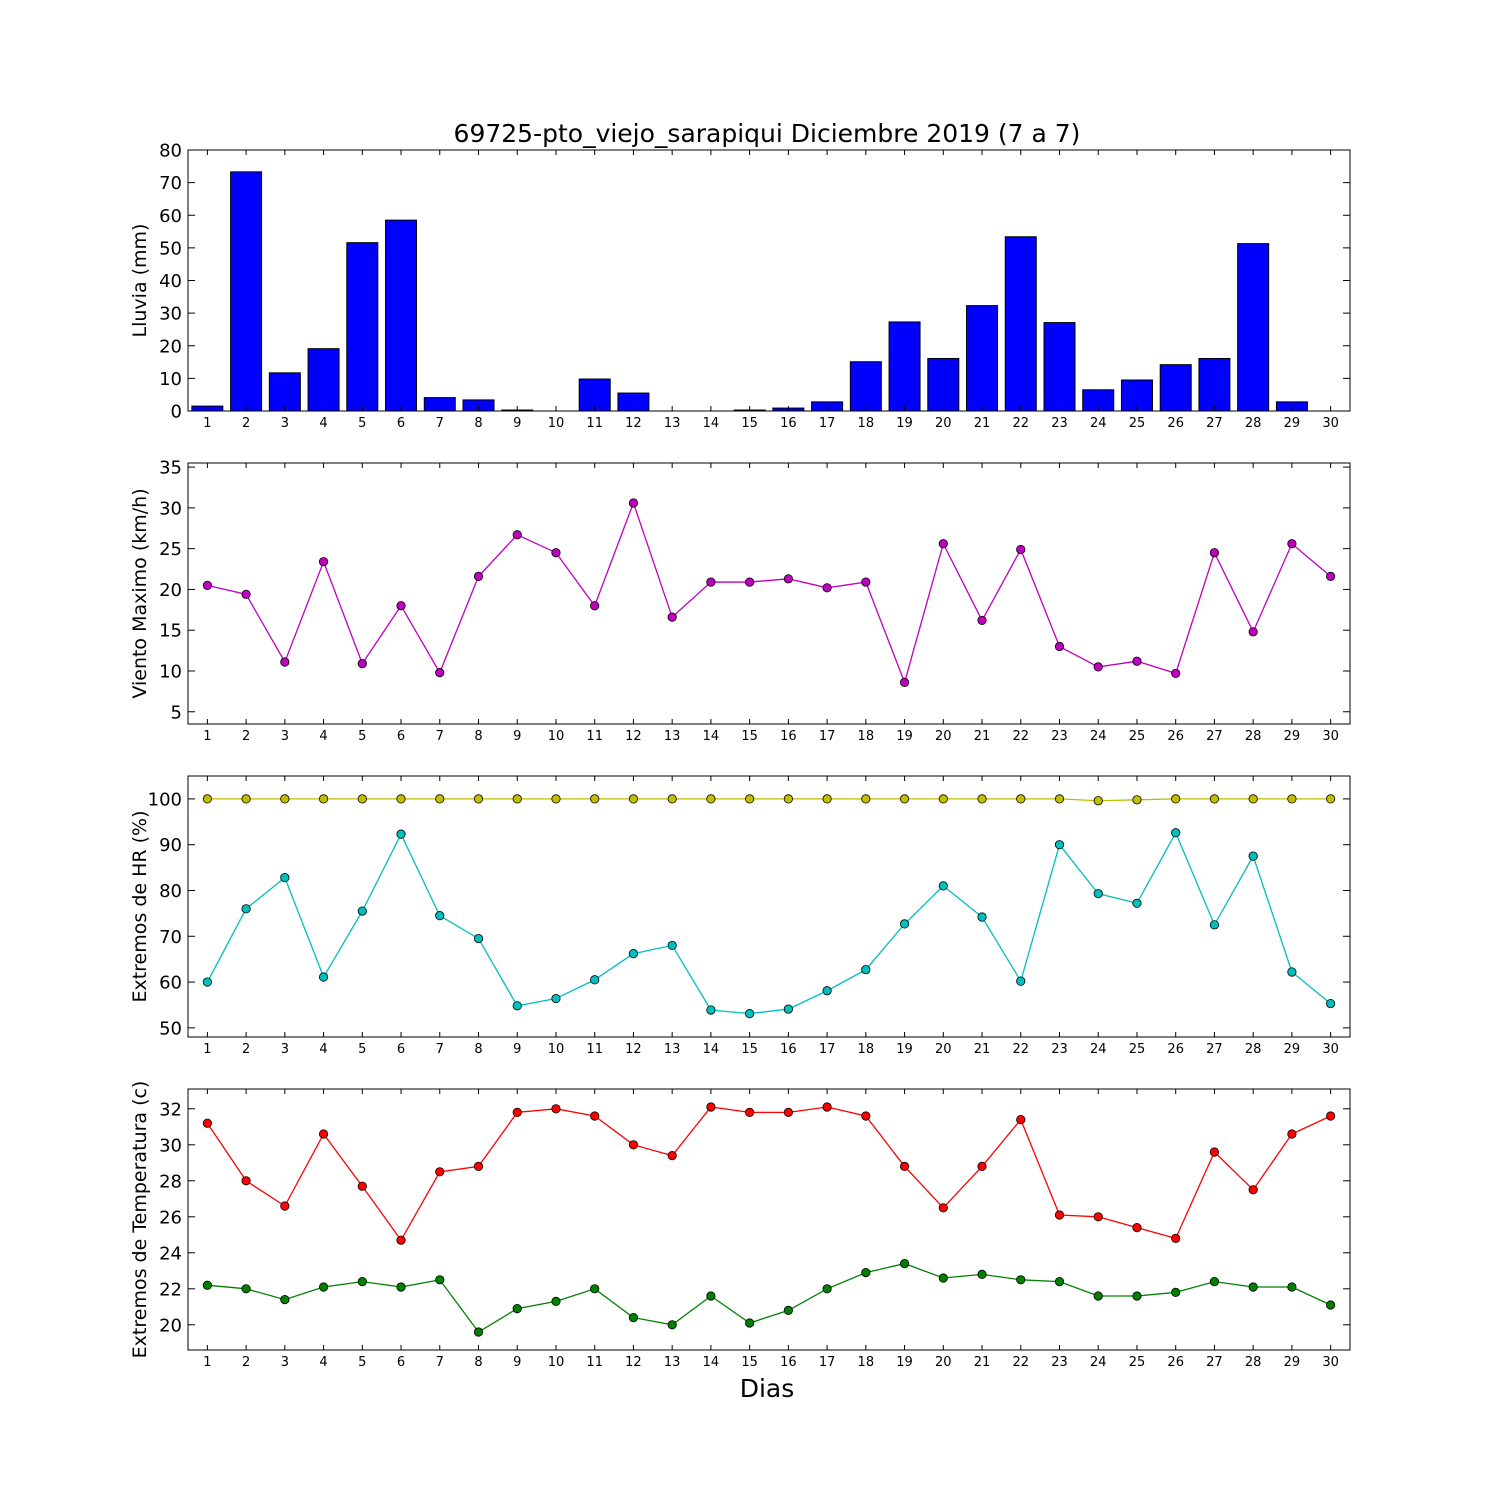  I want to click on ytick-label: 24, so click(170, 1253).